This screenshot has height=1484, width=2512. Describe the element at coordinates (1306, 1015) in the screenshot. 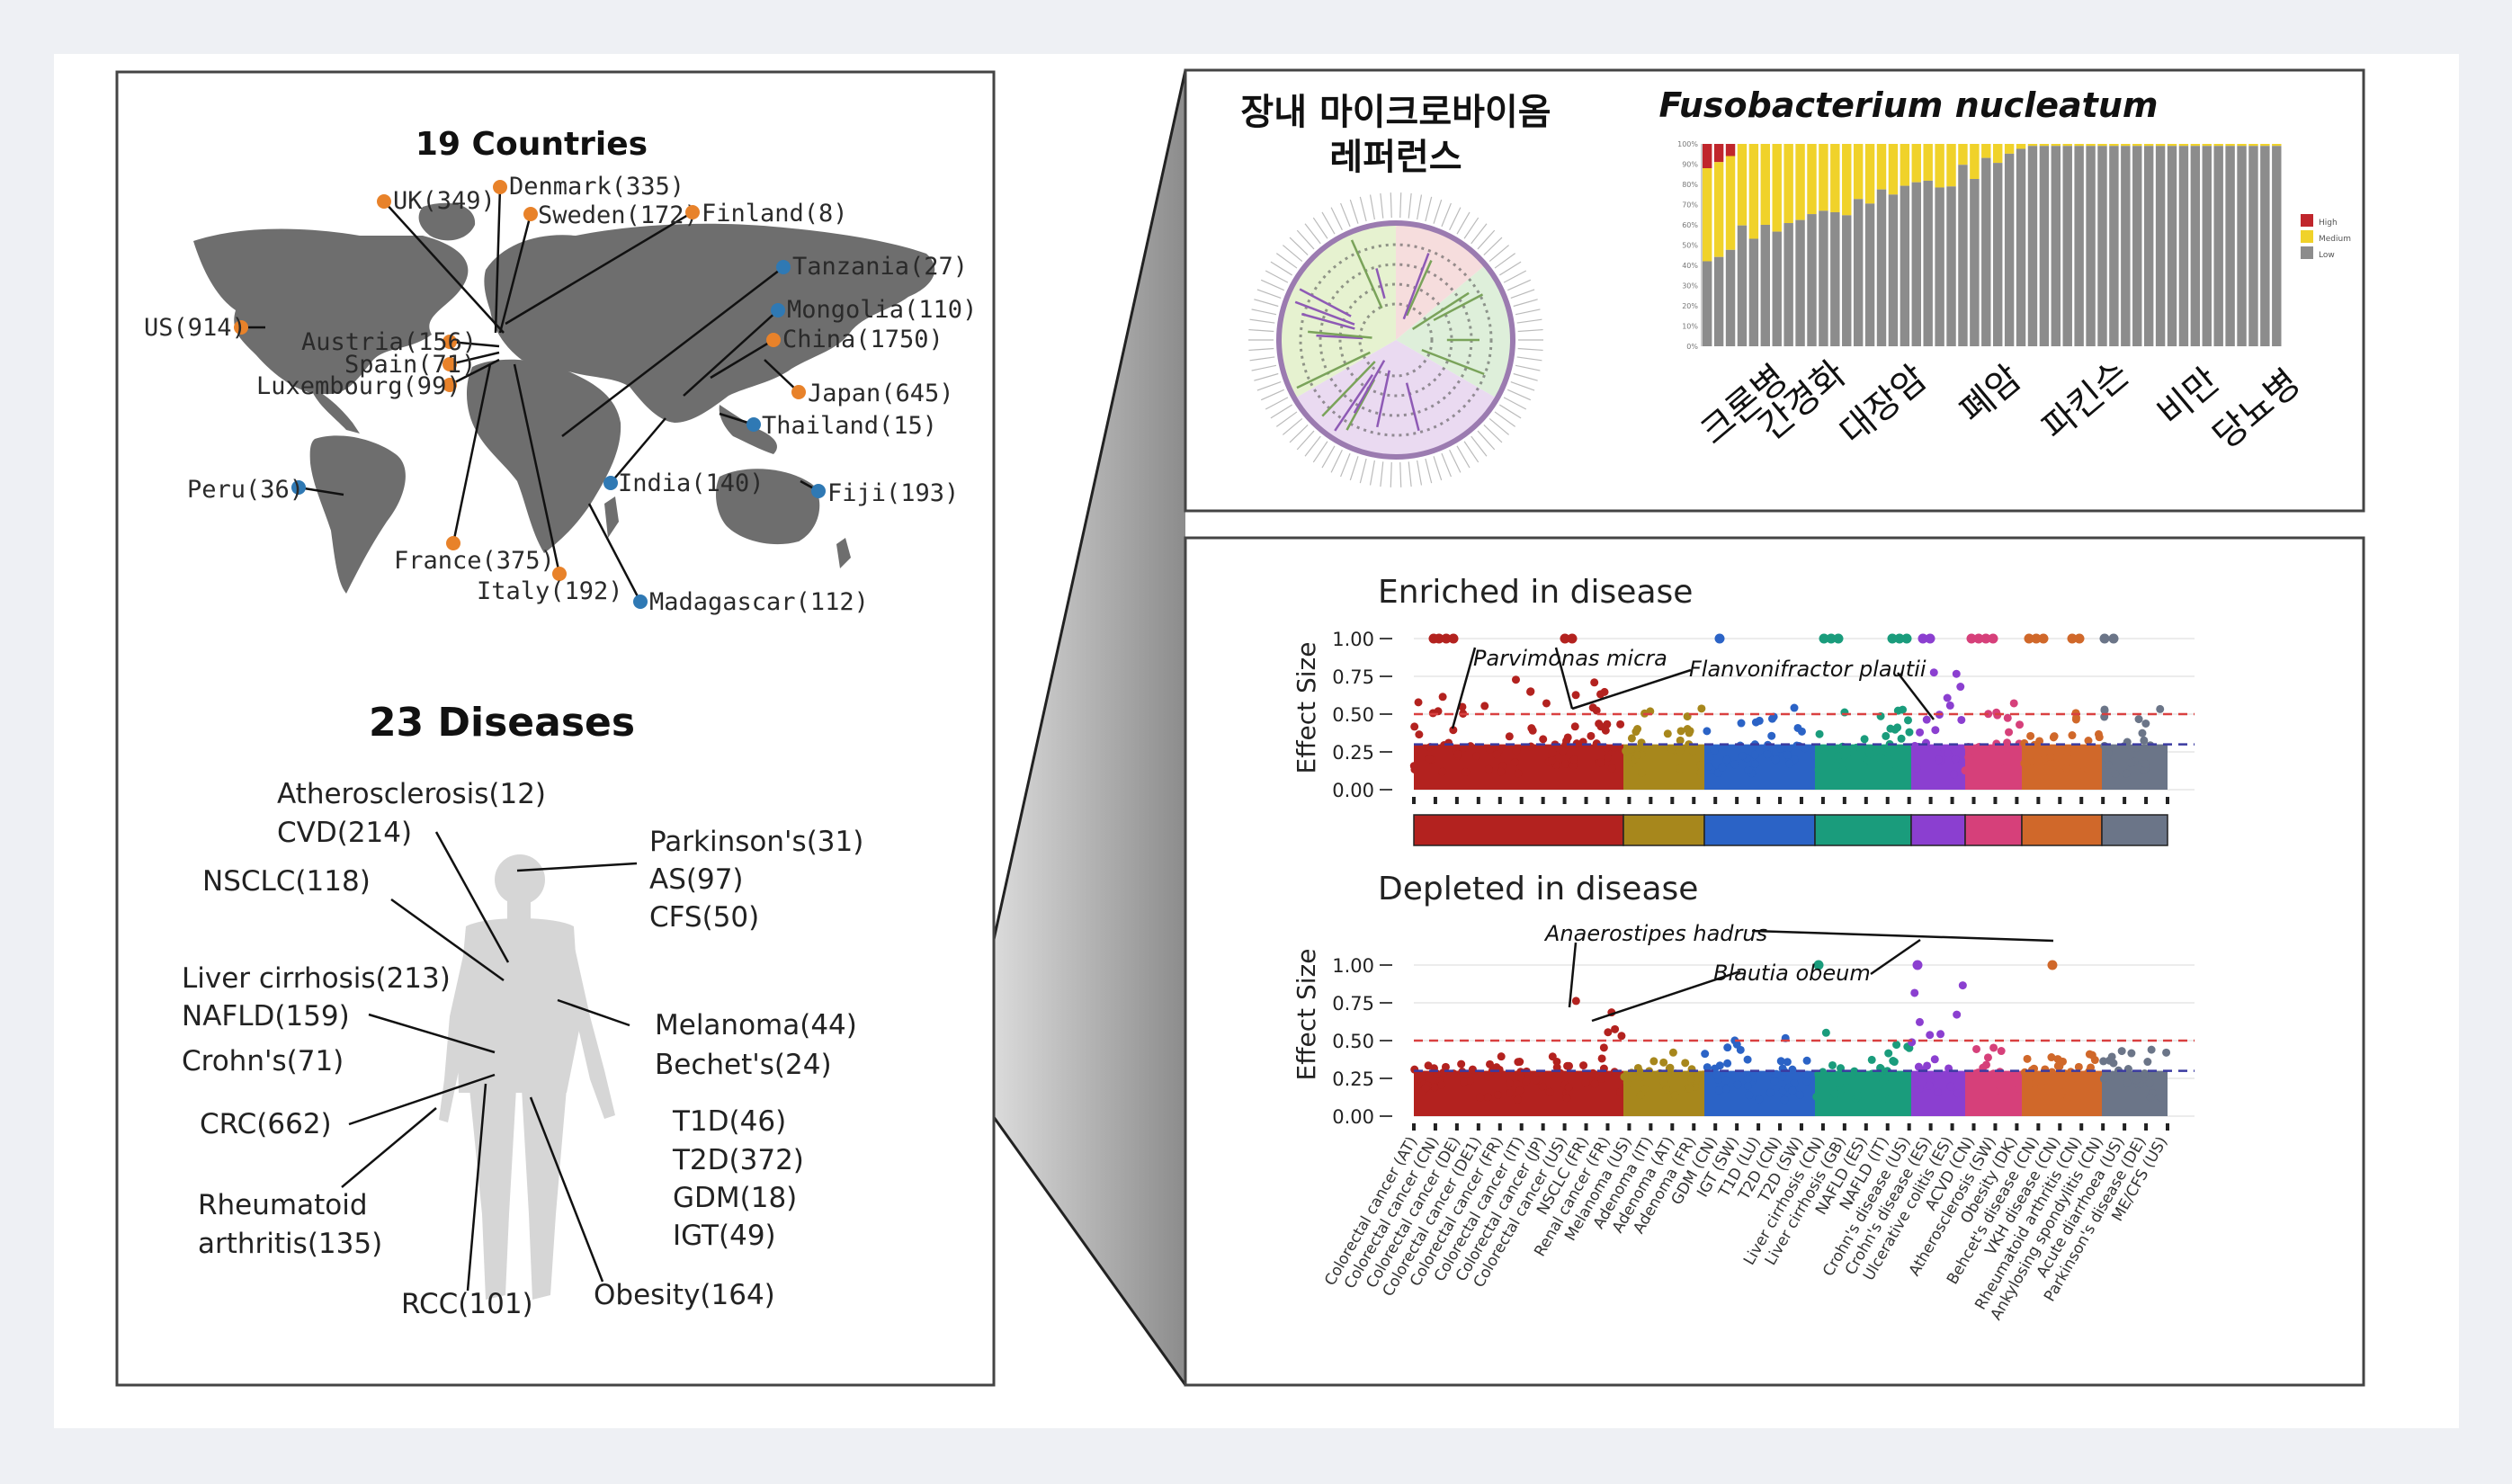

I see `depleted-ylabel: Effect Size` at that location.